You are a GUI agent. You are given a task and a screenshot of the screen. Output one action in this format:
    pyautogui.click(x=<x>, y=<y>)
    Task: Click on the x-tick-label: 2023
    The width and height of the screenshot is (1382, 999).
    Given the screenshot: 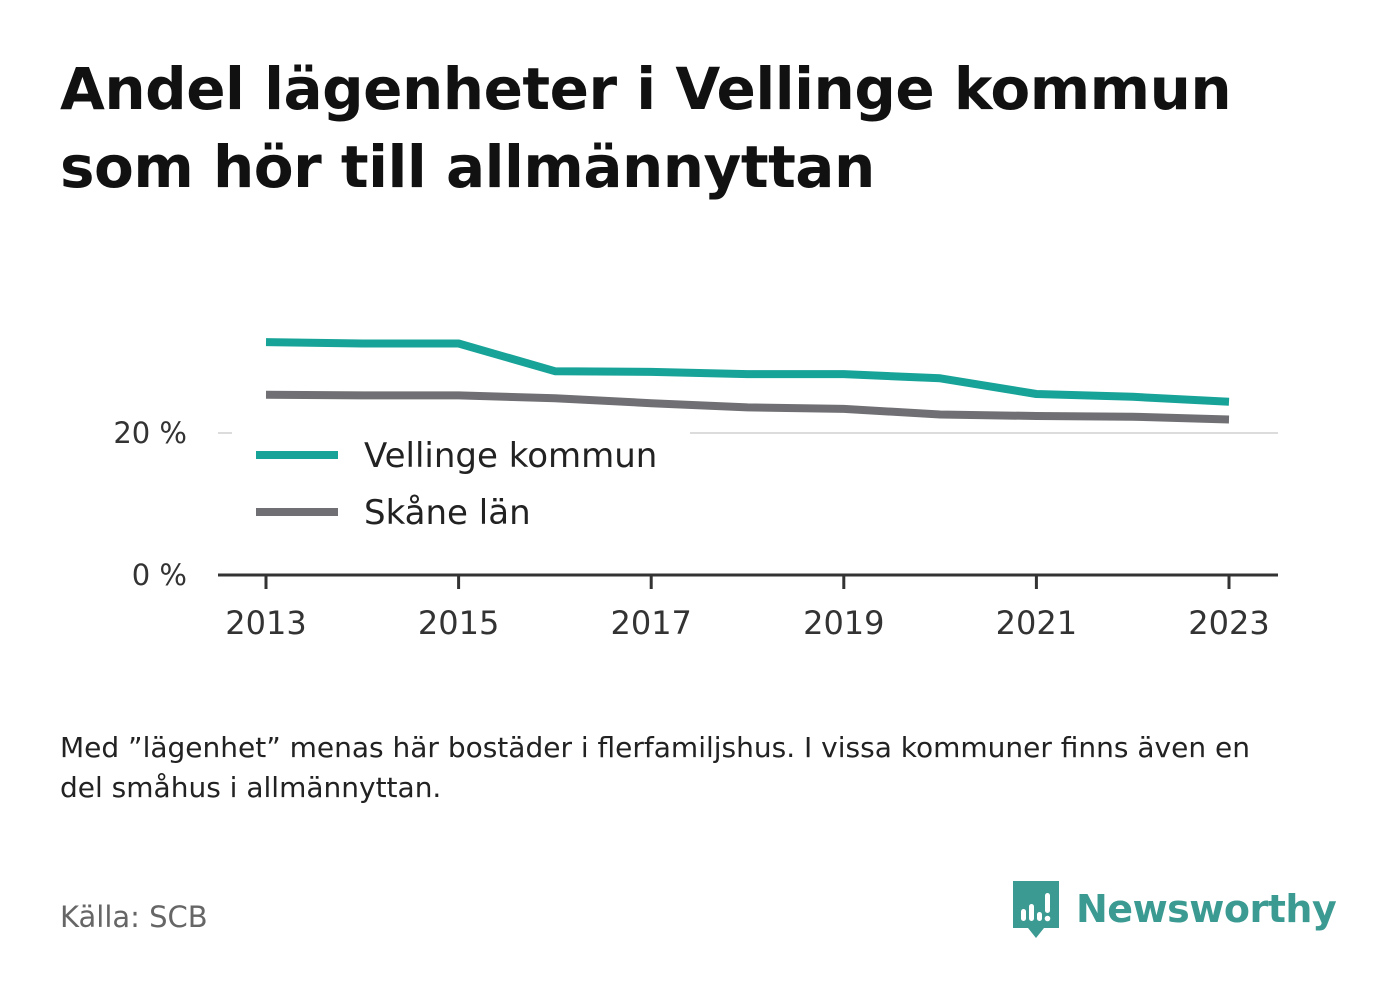 What is the action you would take?
    pyautogui.click(x=1228, y=623)
    